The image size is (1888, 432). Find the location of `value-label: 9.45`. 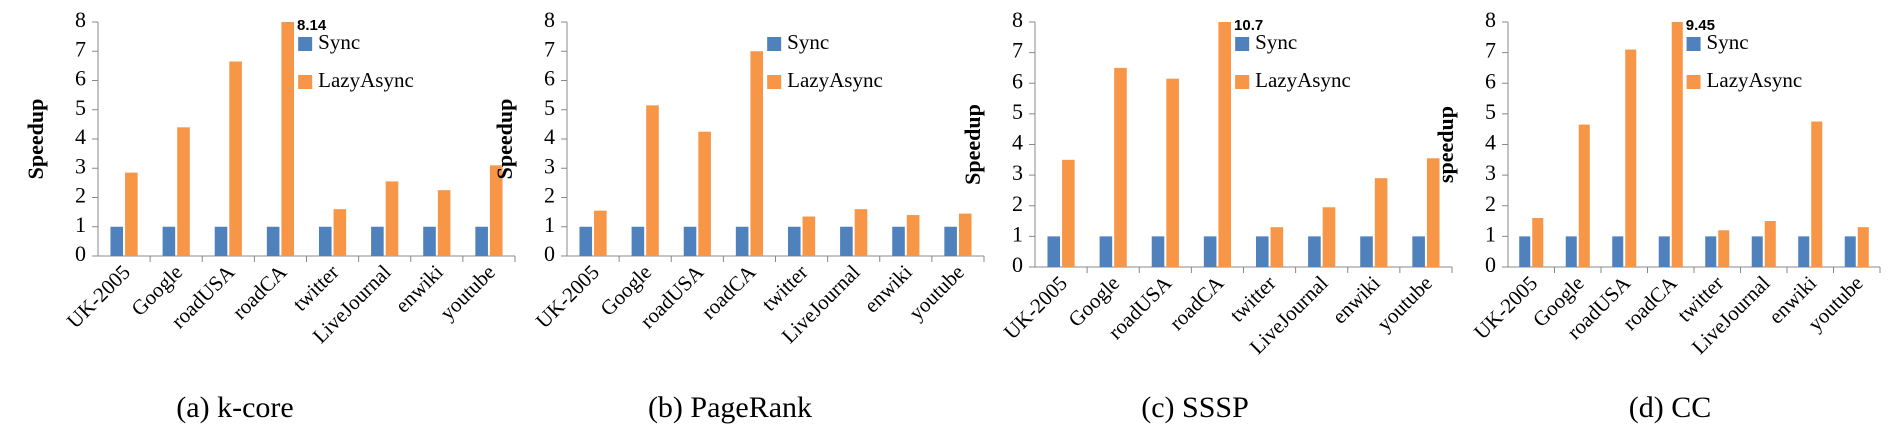

value-label: 9.45 is located at coordinates (1700, 25).